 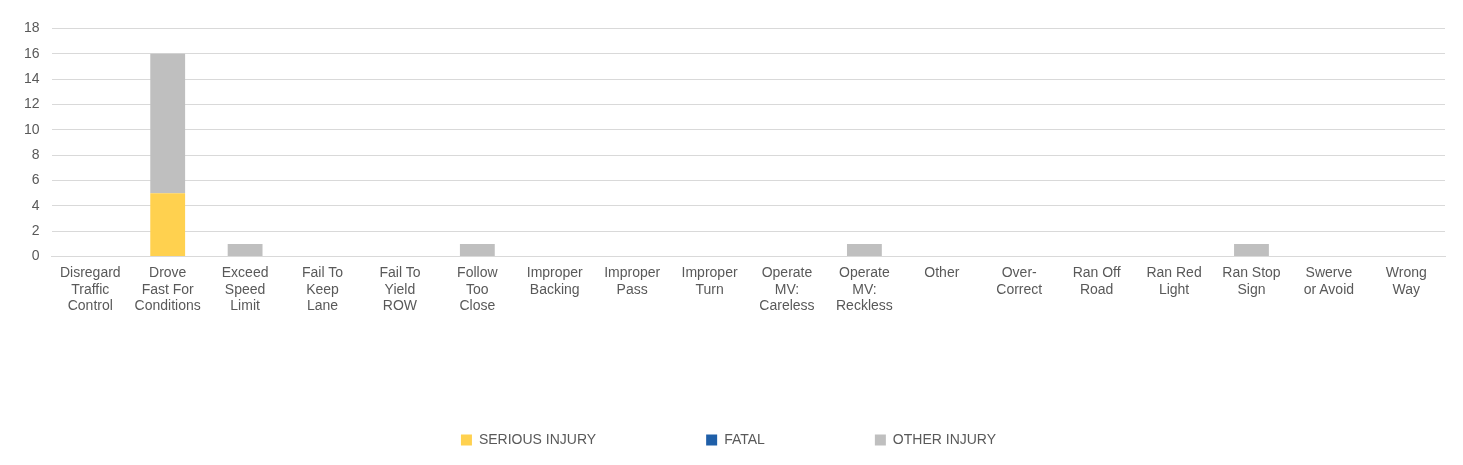 What do you see at coordinates (1096, 280) in the screenshot?
I see `x-tick-label: Ran Off Road` at bounding box center [1096, 280].